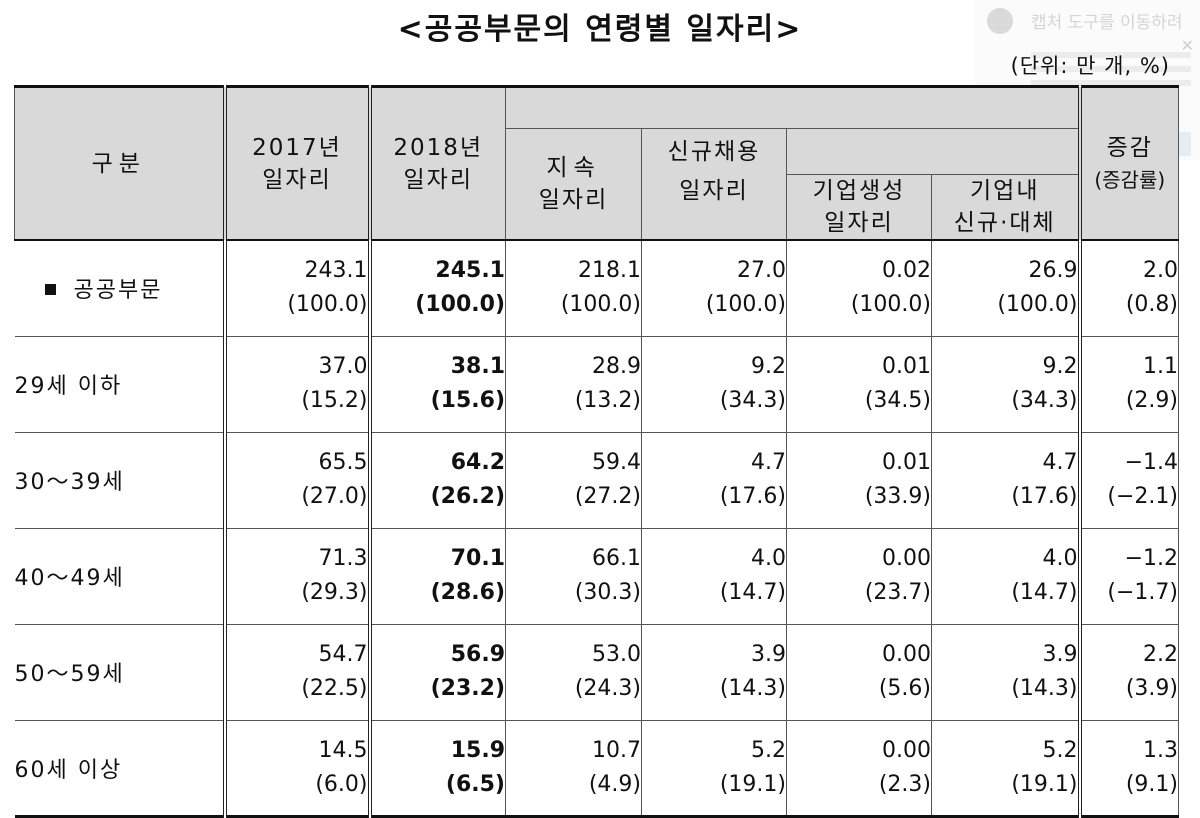 This screenshot has height=818, width=1200. Describe the element at coordinates (1005, 576) in the screenshot. I see `cell-in-firm: 4.0 (14.7)` at that location.